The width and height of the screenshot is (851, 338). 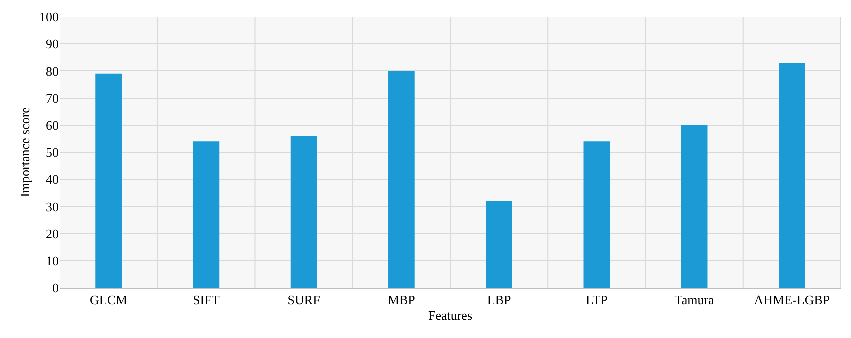 What do you see at coordinates (52, 125) in the screenshot?
I see `y-tick-label: 60` at bounding box center [52, 125].